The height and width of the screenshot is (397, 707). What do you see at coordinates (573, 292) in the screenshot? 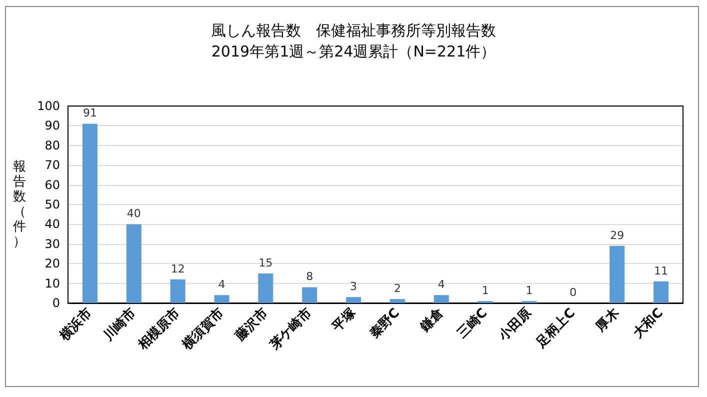
I see `data-label: 0` at bounding box center [573, 292].